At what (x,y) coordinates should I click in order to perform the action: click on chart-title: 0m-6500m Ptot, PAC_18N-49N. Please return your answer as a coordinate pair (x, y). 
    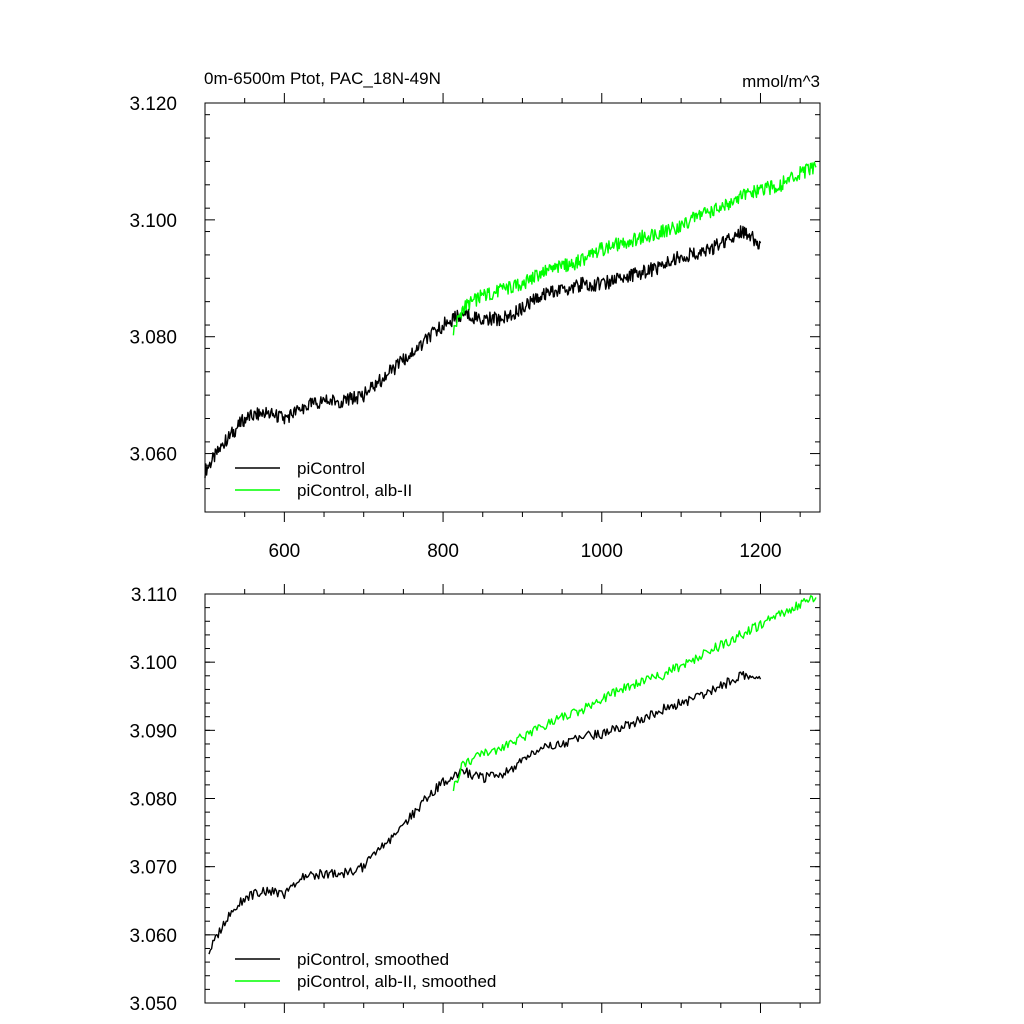
    Looking at the image, I should click on (322, 78).